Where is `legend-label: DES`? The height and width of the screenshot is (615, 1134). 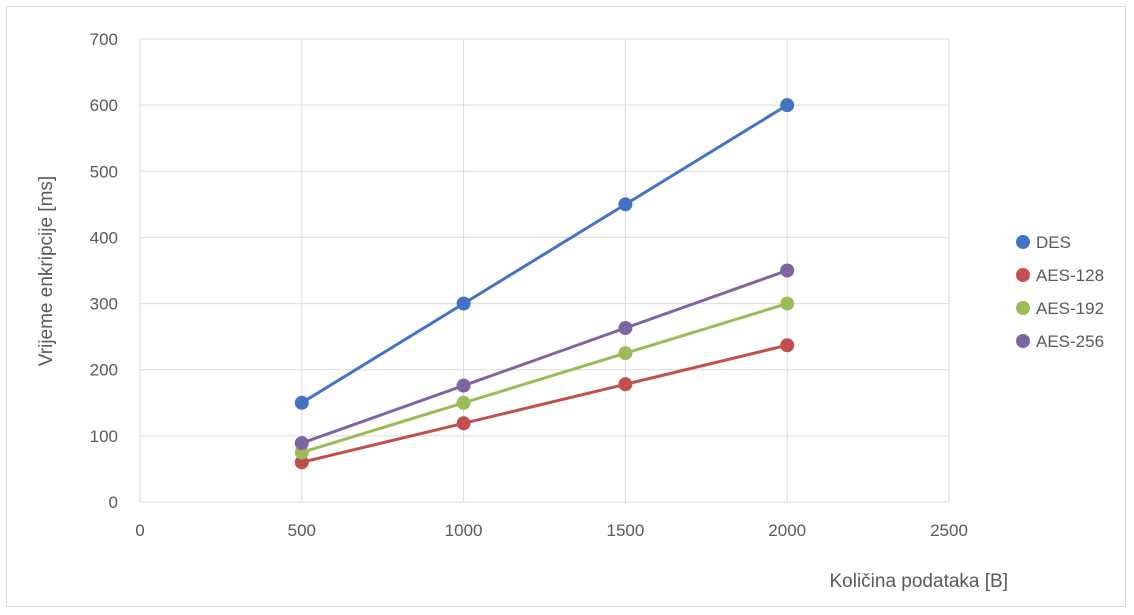
legend-label: DES is located at coordinates (1053, 242).